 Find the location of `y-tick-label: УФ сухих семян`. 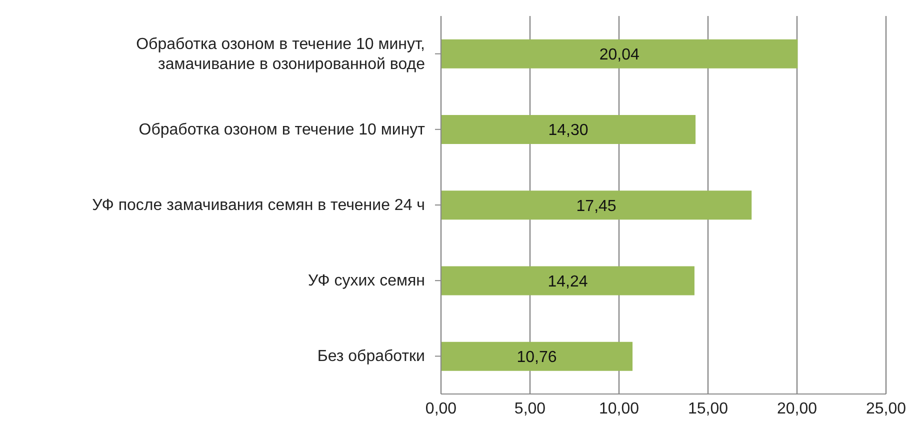

y-tick-label: УФ сухих семян is located at coordinates (366, 281).